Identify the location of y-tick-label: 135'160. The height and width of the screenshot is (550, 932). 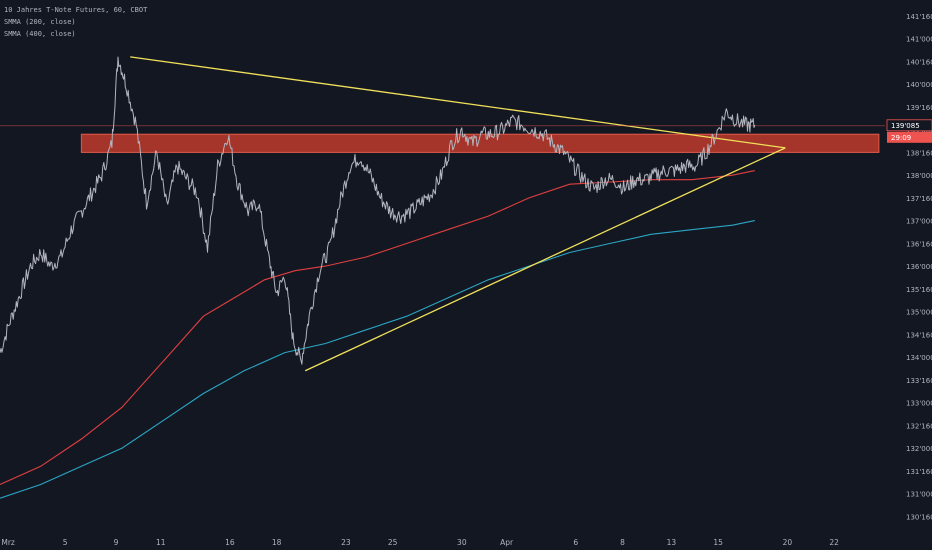
(919, 290).